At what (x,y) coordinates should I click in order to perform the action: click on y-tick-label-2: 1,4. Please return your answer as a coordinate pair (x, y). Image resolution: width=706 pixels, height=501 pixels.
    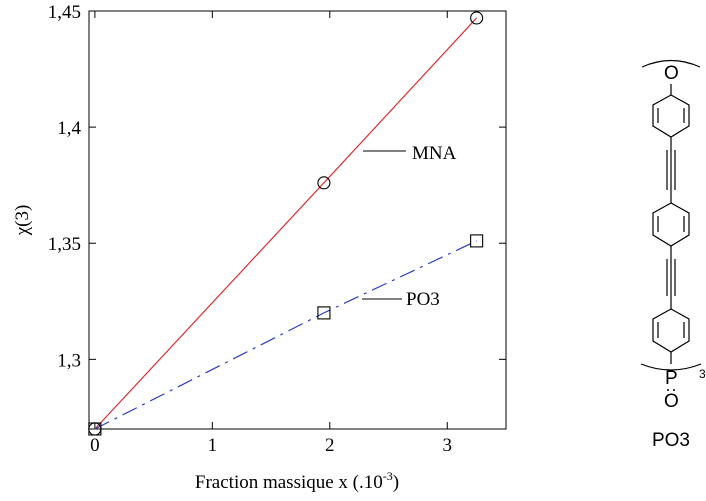
    Looking at the image, I should click on (69, 128).